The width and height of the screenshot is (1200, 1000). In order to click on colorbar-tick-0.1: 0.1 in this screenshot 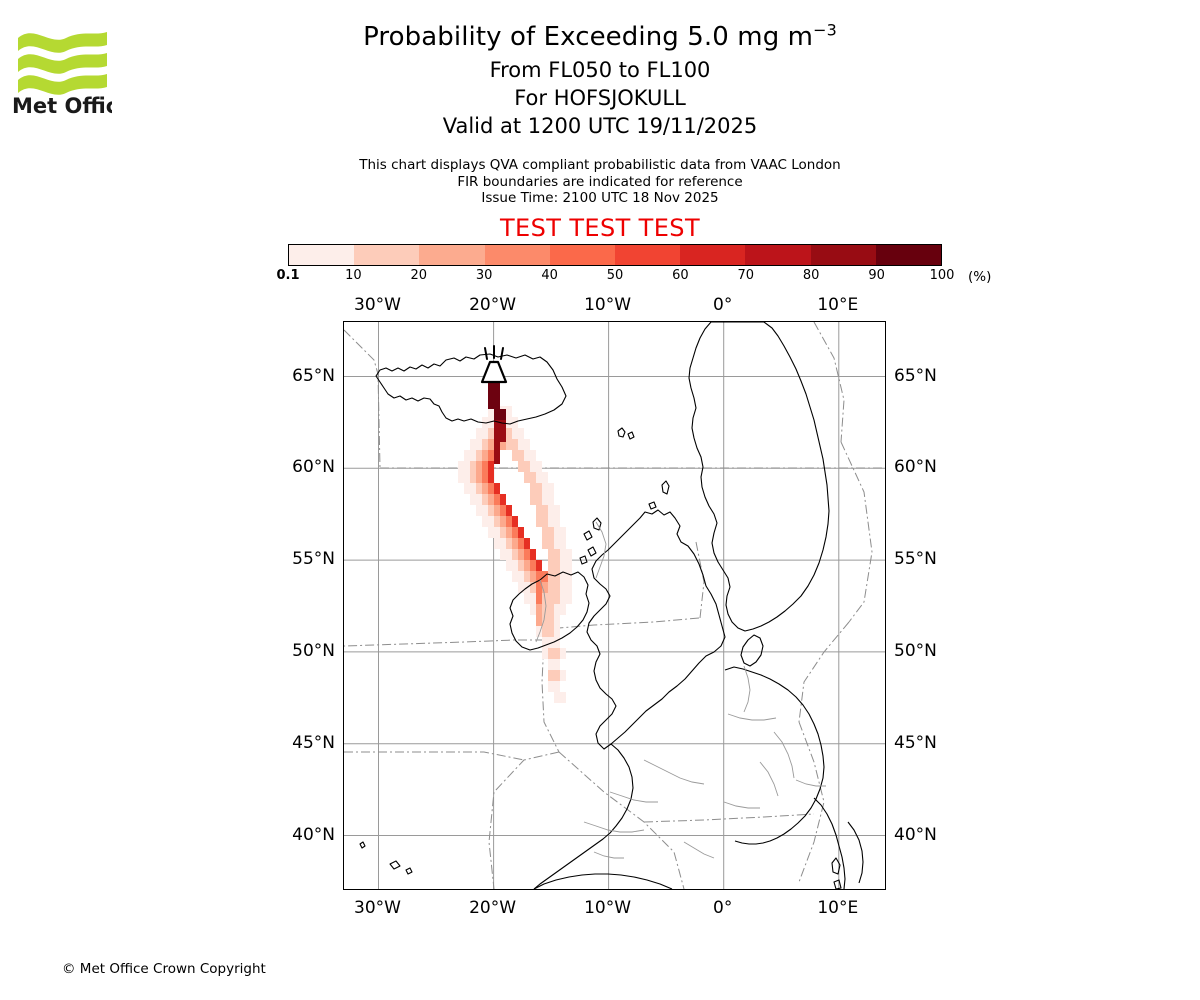, I will do `click(288, 275)`.